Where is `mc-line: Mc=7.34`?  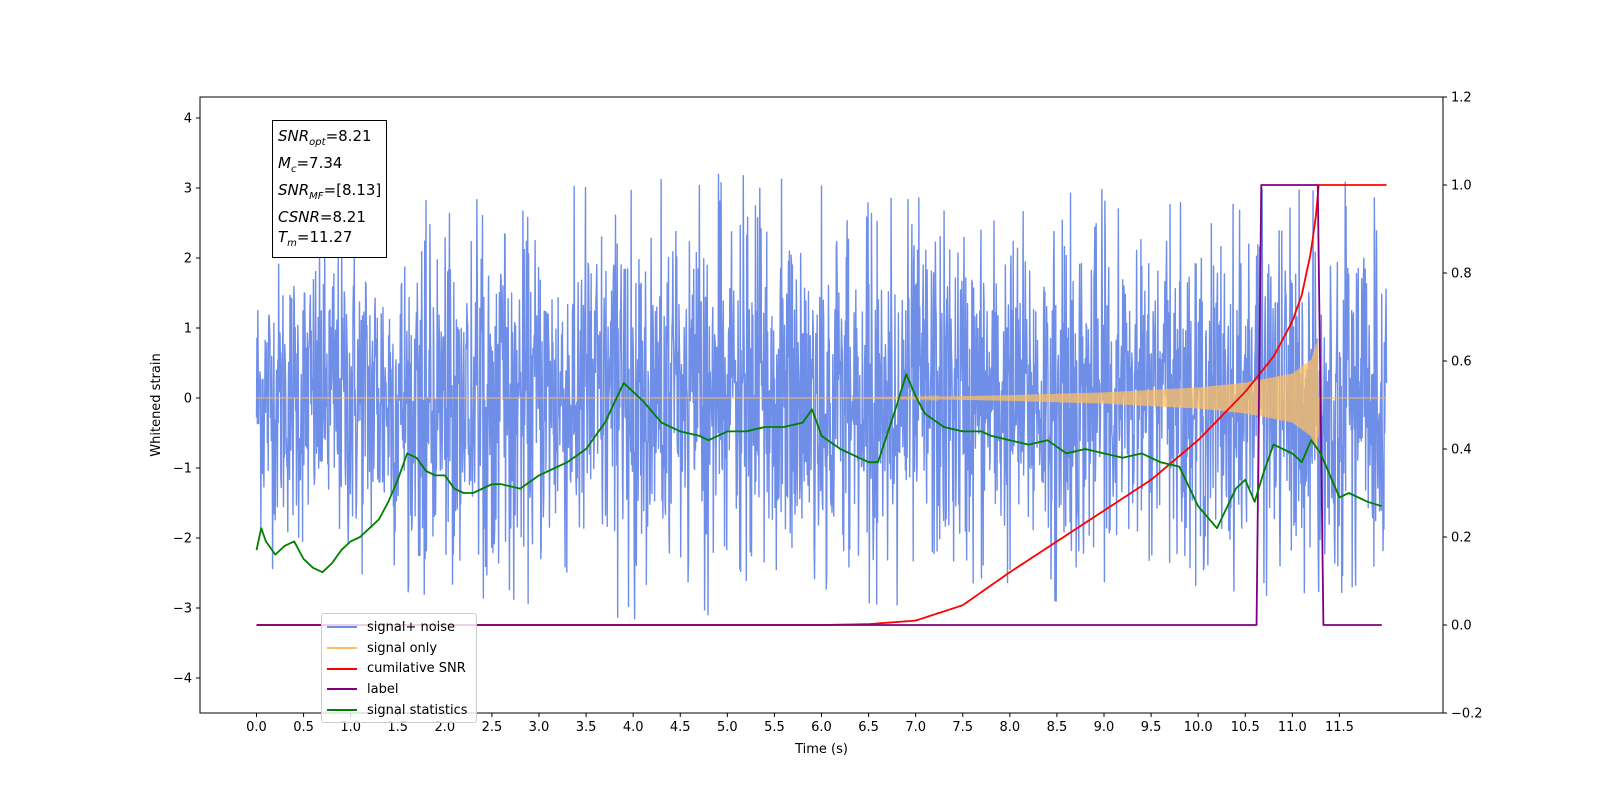 mc-line: Mc=7.34 is located at coordinates (310, 164).